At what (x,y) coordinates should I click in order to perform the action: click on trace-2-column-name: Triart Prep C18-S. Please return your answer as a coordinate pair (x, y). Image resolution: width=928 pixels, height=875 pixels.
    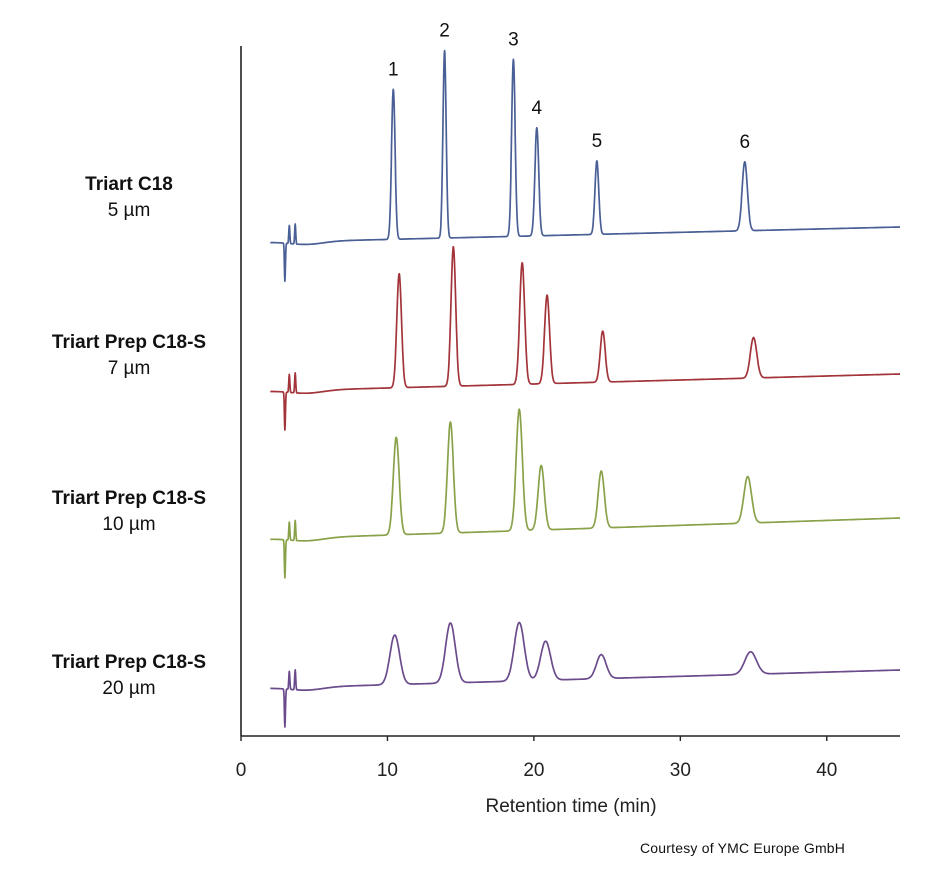
    Looking at the image, I should click on (129, 342).